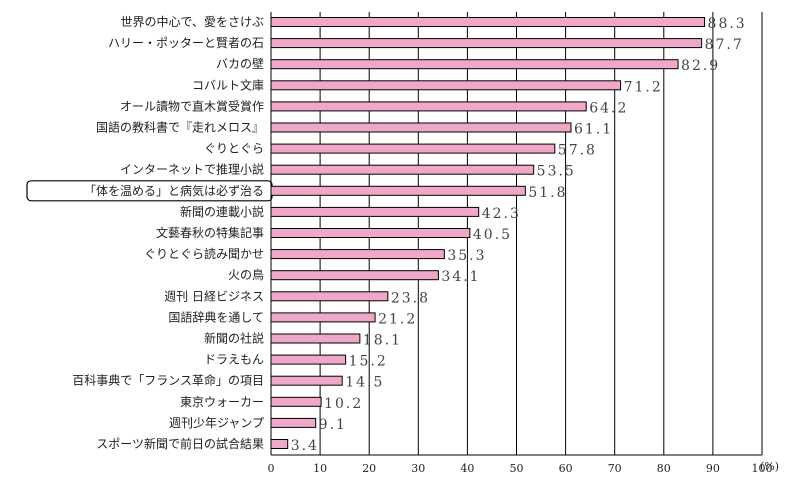 The width and height of the screenshot is (800, 488). What do you see at coordinates (210, 232) in the screenshot?
I see `category-label: 文藝春秋の特集記事` at bounding box center [210, 232].